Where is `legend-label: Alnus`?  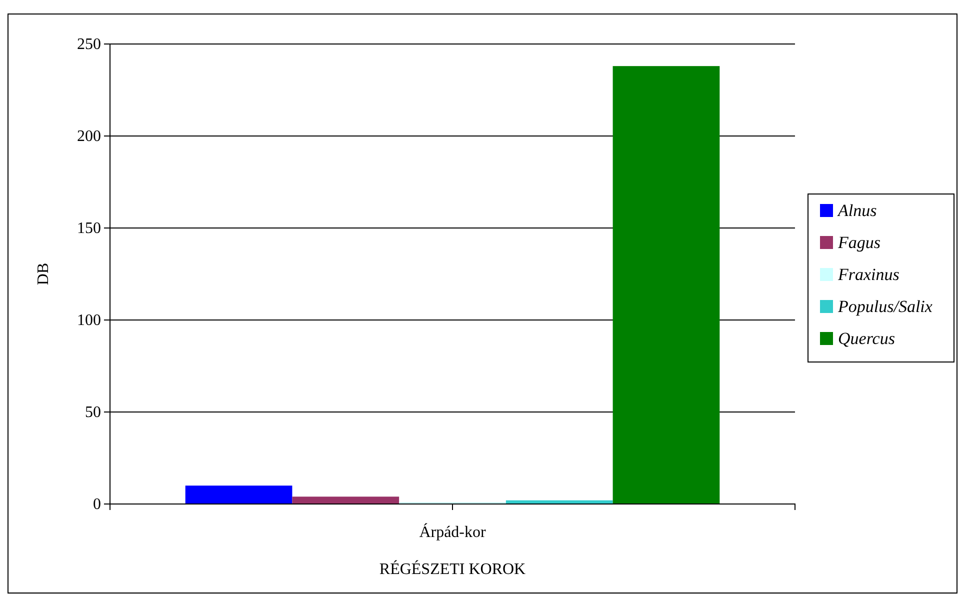
legend-label: Alnus is located at coordinates (857, 210).